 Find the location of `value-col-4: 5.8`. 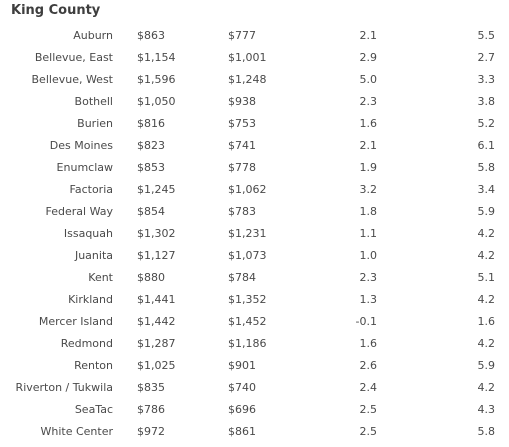

value-col-4: 5.8 is located at coordinates (486, 431).